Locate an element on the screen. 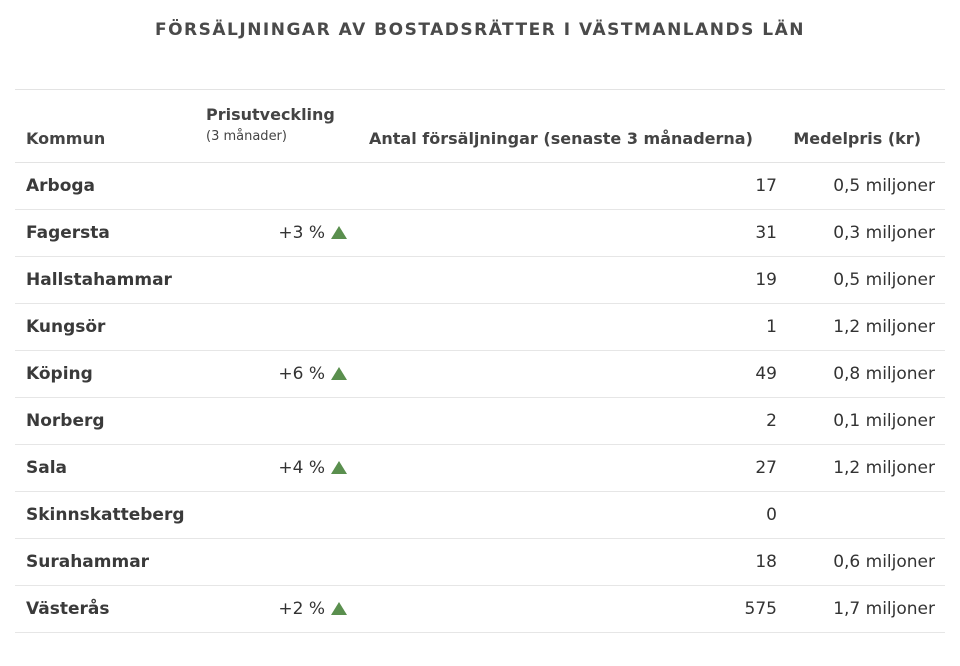 Image resolution: width=960 pixels, height=666 pixels. table-row: Sala +4 % 27 1,2 miljoner is located at coordinates (480, 468).